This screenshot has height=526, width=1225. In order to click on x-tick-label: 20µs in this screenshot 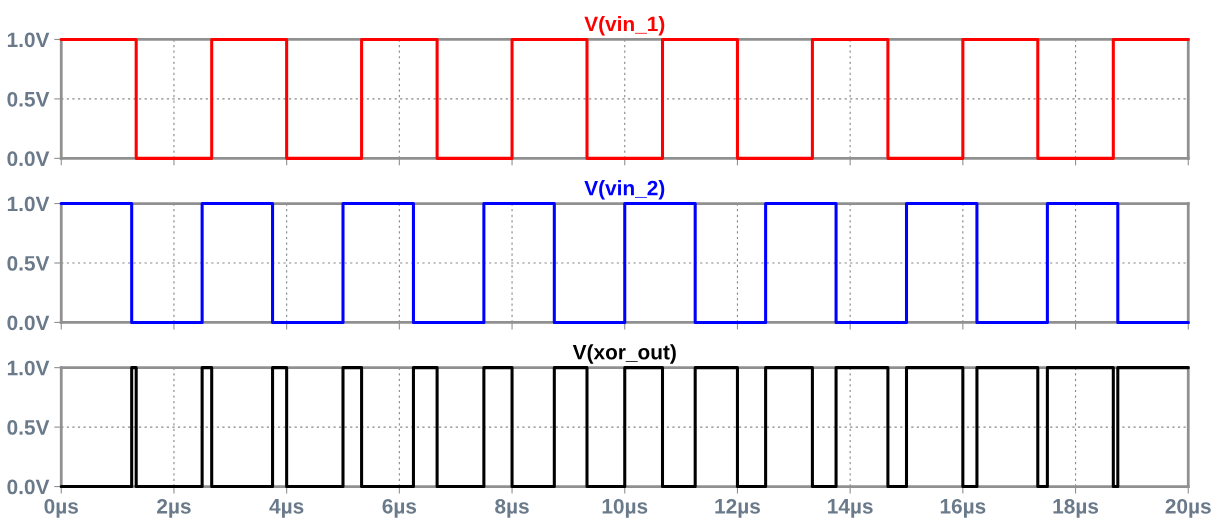, I will do `click(1188, 508)`.